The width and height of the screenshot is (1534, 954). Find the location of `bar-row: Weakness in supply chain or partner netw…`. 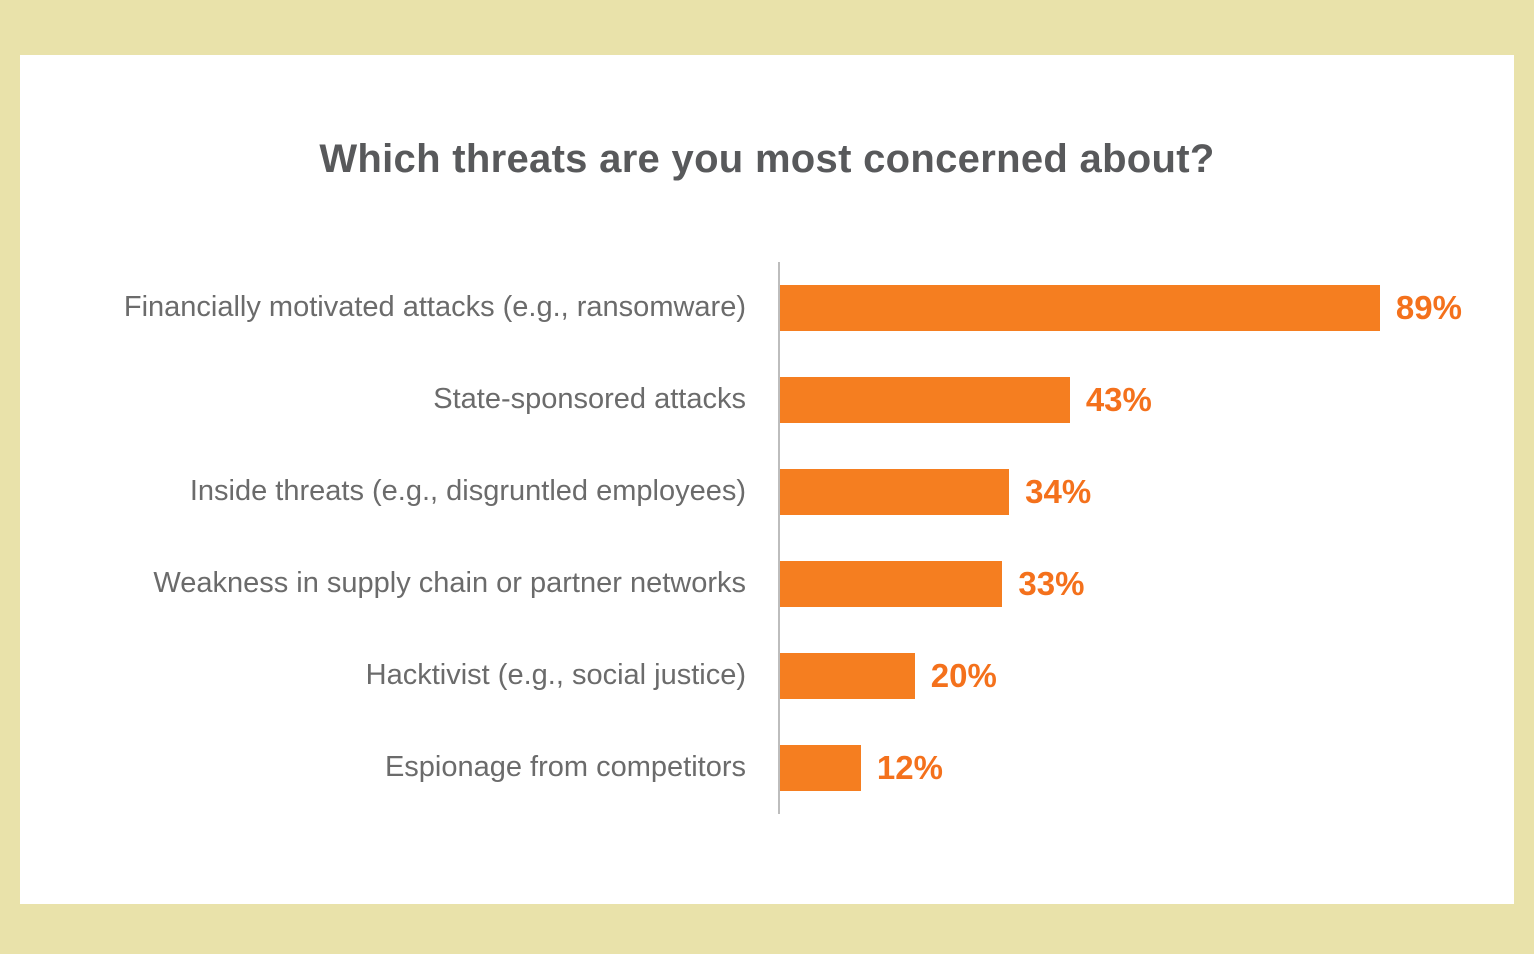

bar-row: Weakness in supply chain or partner netw… is located at coordinates (767, 584).